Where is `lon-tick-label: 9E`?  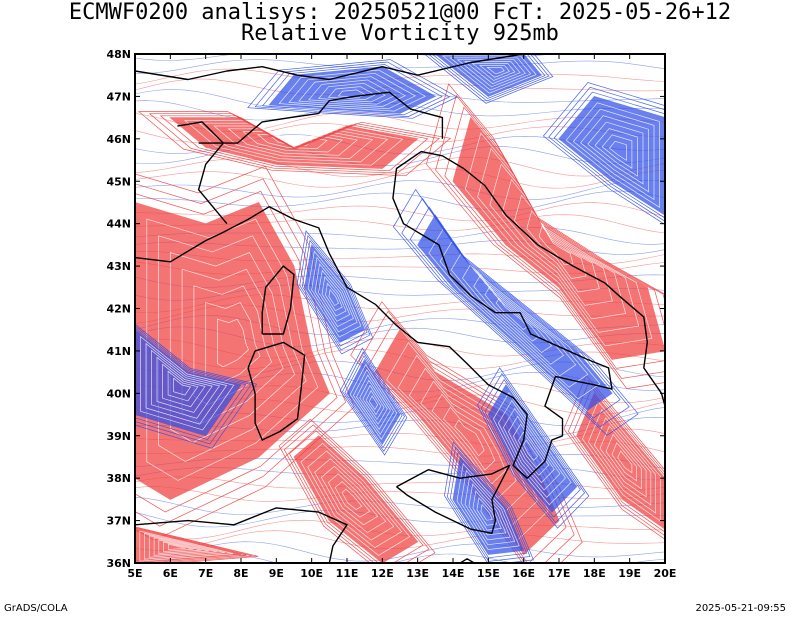
lon-tick-label: 9E is located at coordinates (276, 573).